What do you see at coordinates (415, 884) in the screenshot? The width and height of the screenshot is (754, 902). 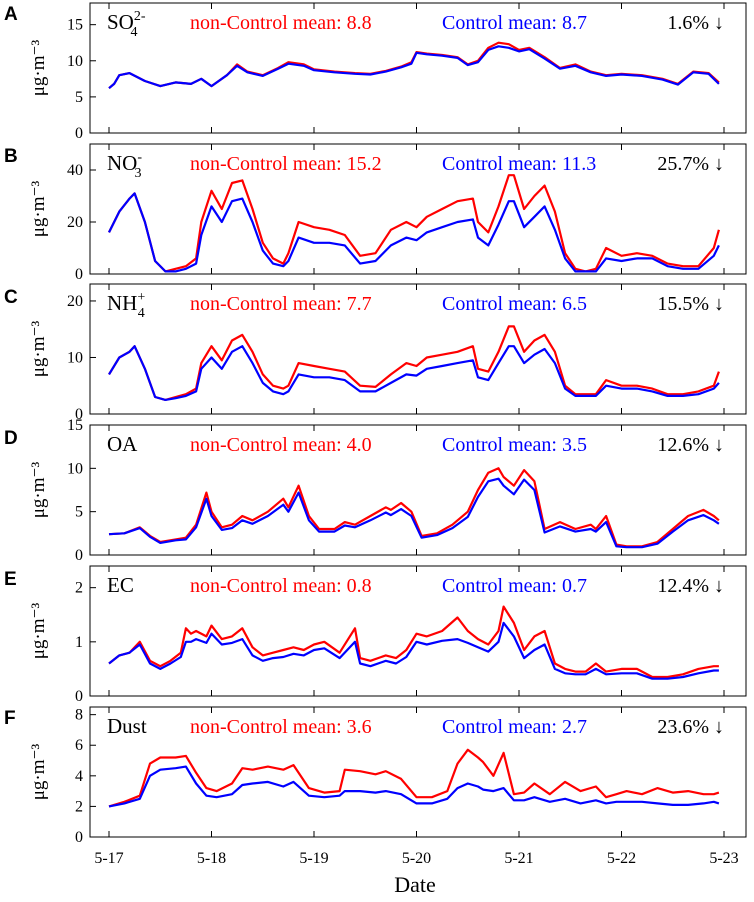 I see `x-axis-label: Date` at bounding box center [415, 884].